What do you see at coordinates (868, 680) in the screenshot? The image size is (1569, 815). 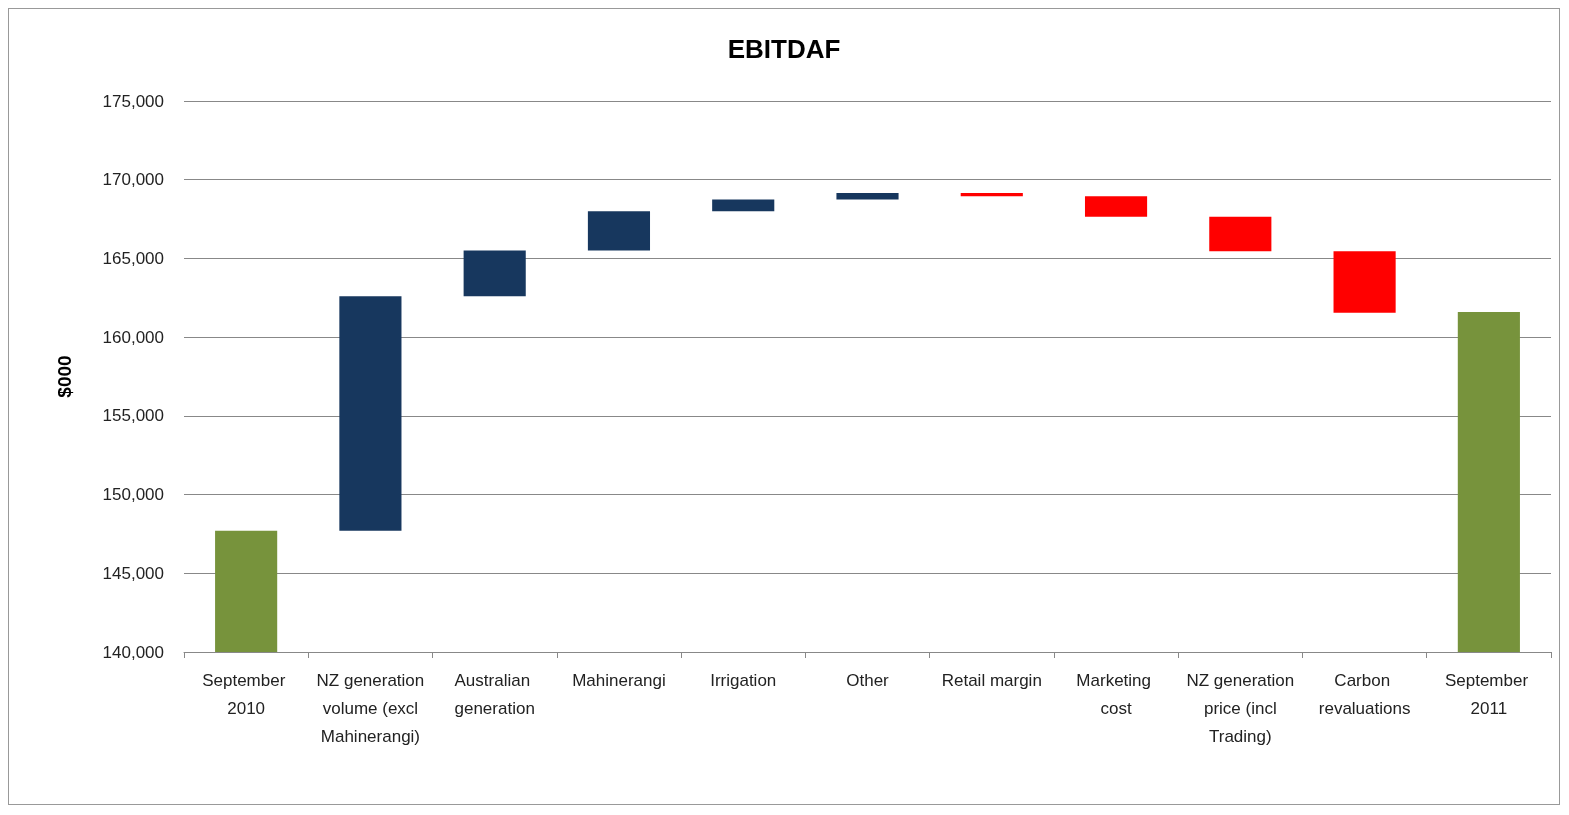 I see `x-tick-label: Other` at bounding box center [868, 680].